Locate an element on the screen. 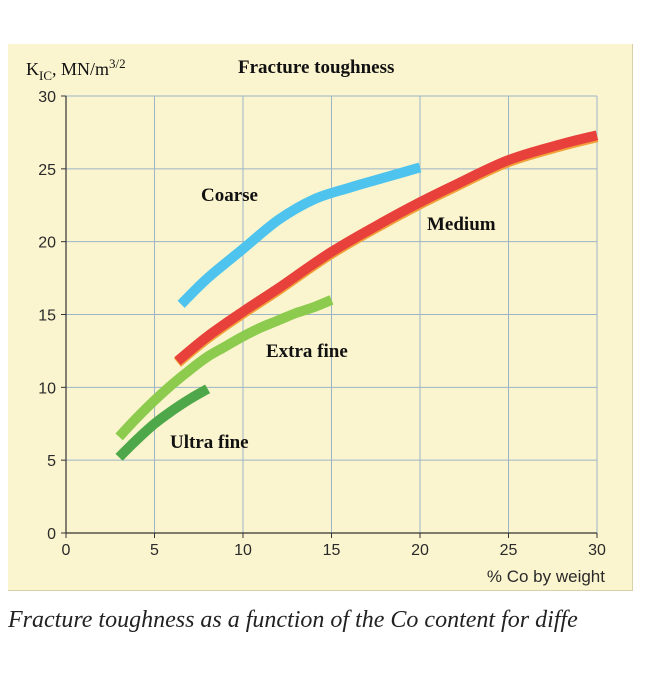 The image size is (647, 675). x-tick-label-20: 20 is located at coordinates (420, 550).